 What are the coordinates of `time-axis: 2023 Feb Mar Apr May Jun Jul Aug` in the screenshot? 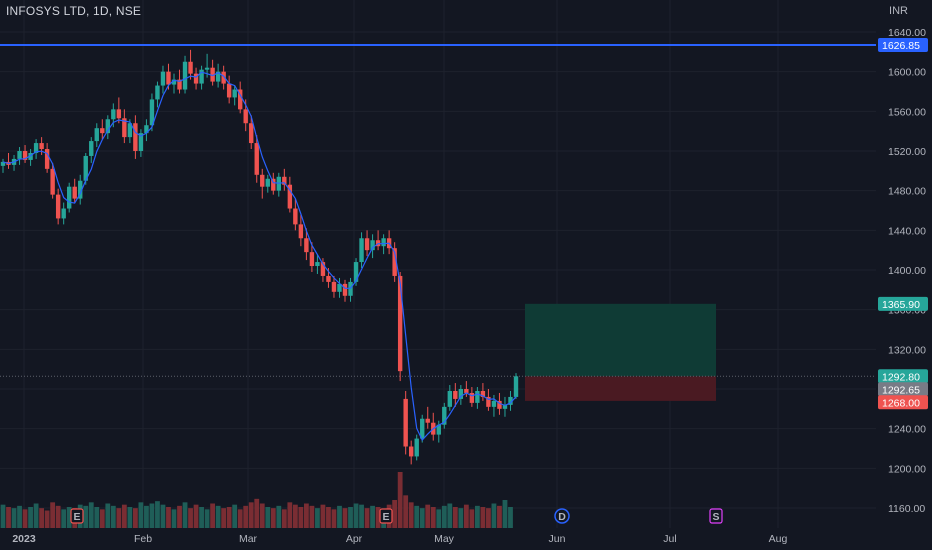 It's located at (399, 539).